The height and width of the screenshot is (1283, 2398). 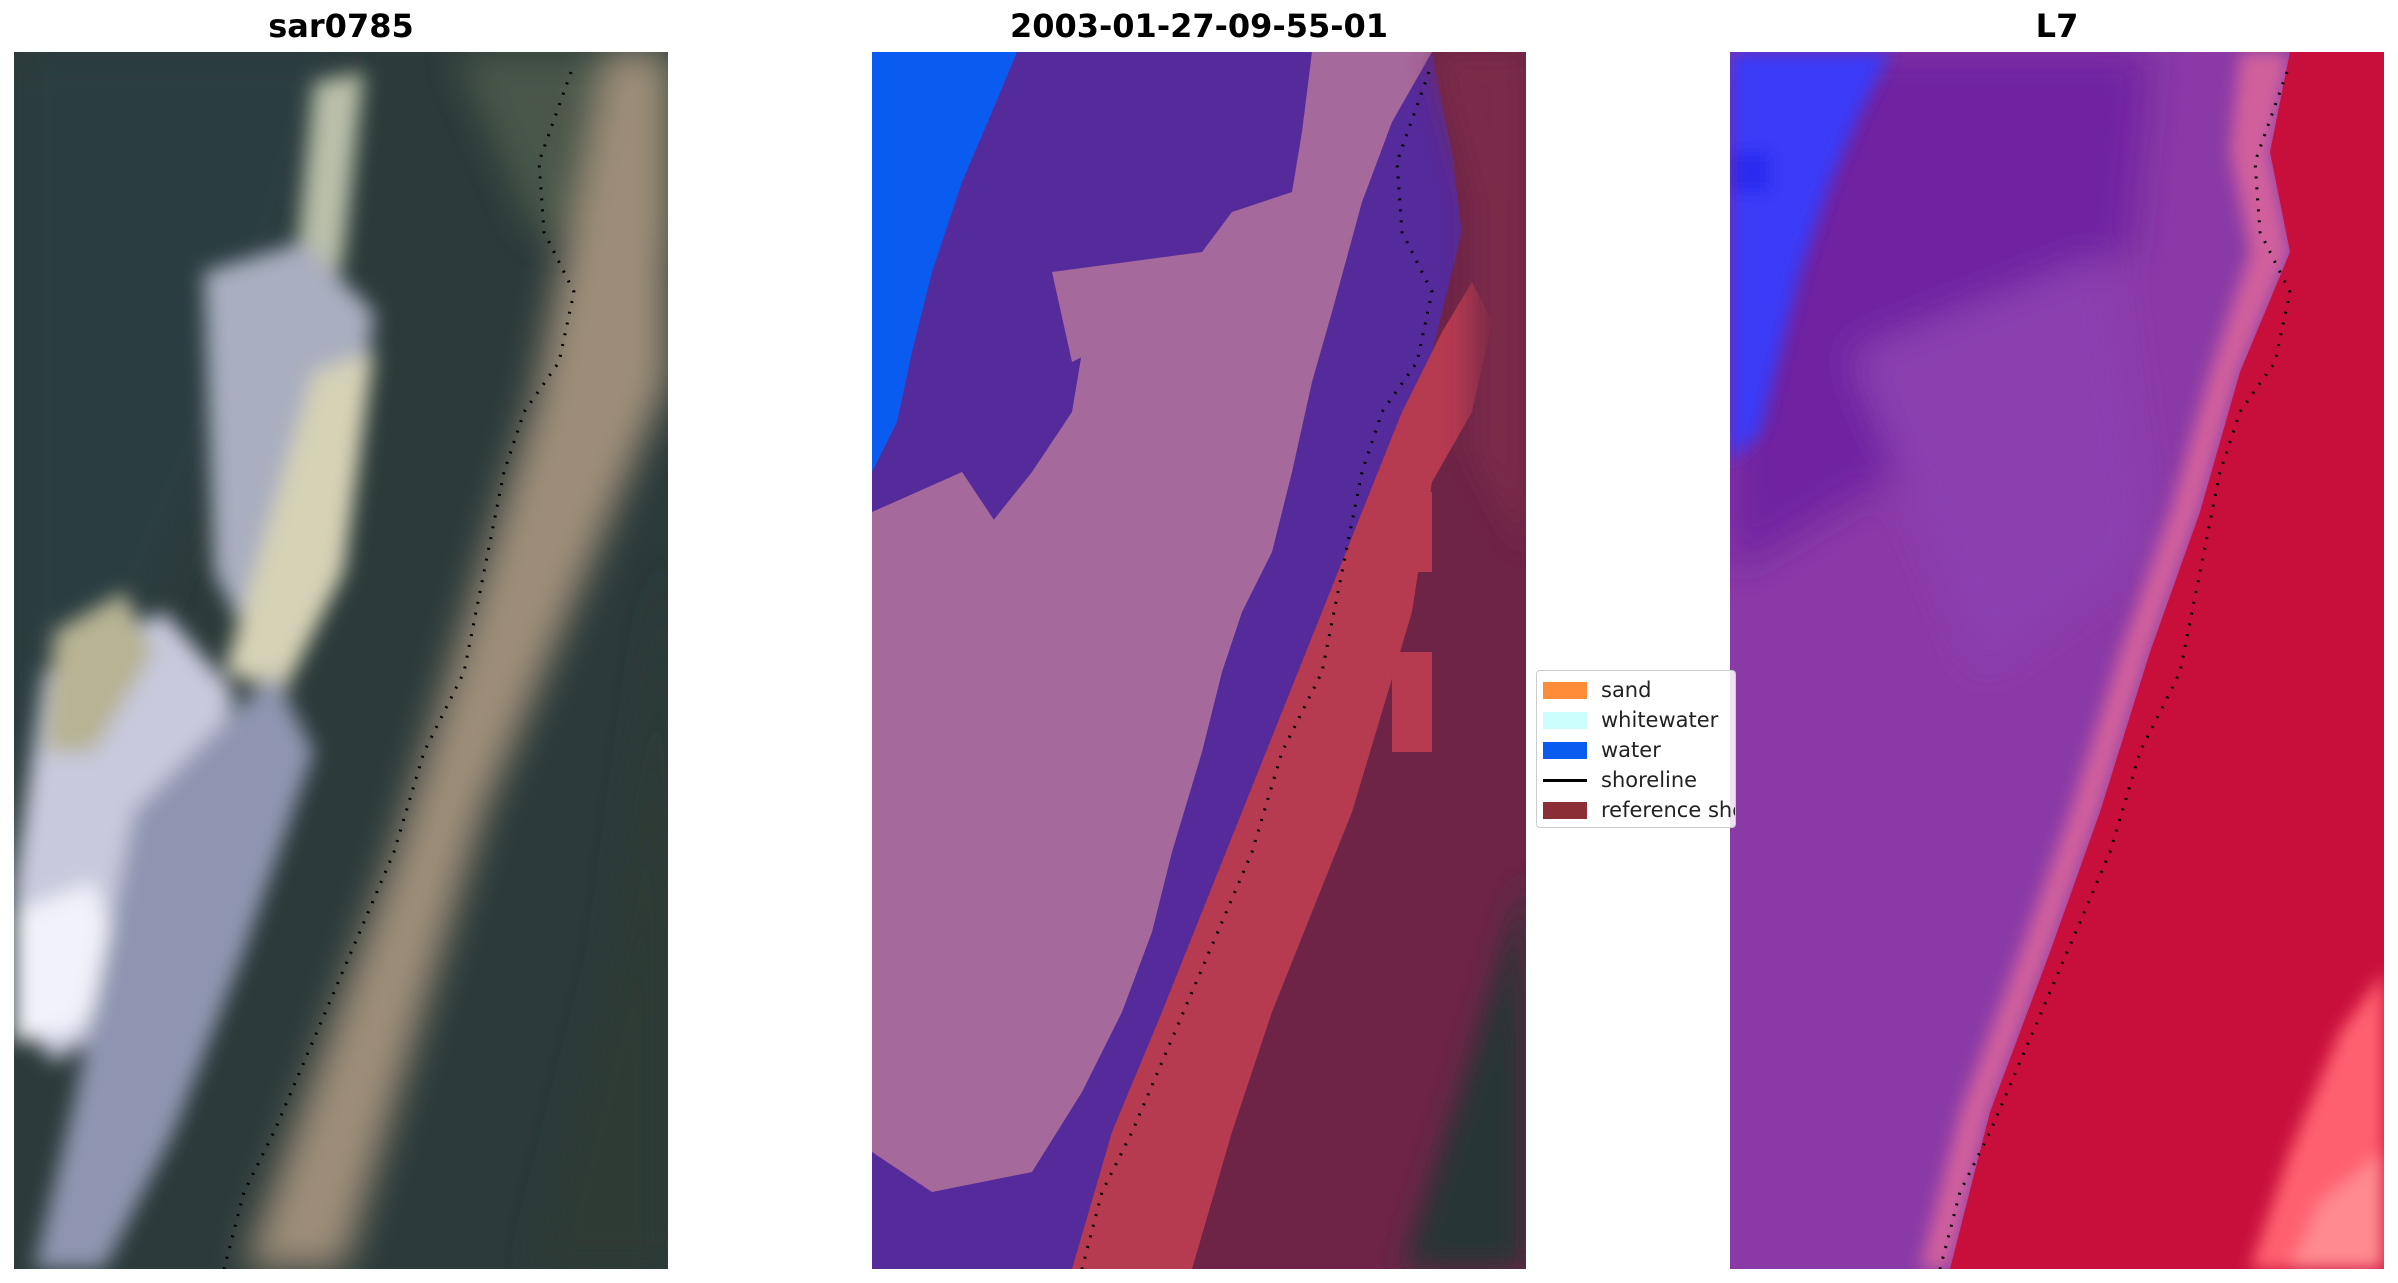 What do you see at coordinates (341, 26) in the screenshot?
I see `left-panel-title: sar0785` at bounding box center [341, 26].